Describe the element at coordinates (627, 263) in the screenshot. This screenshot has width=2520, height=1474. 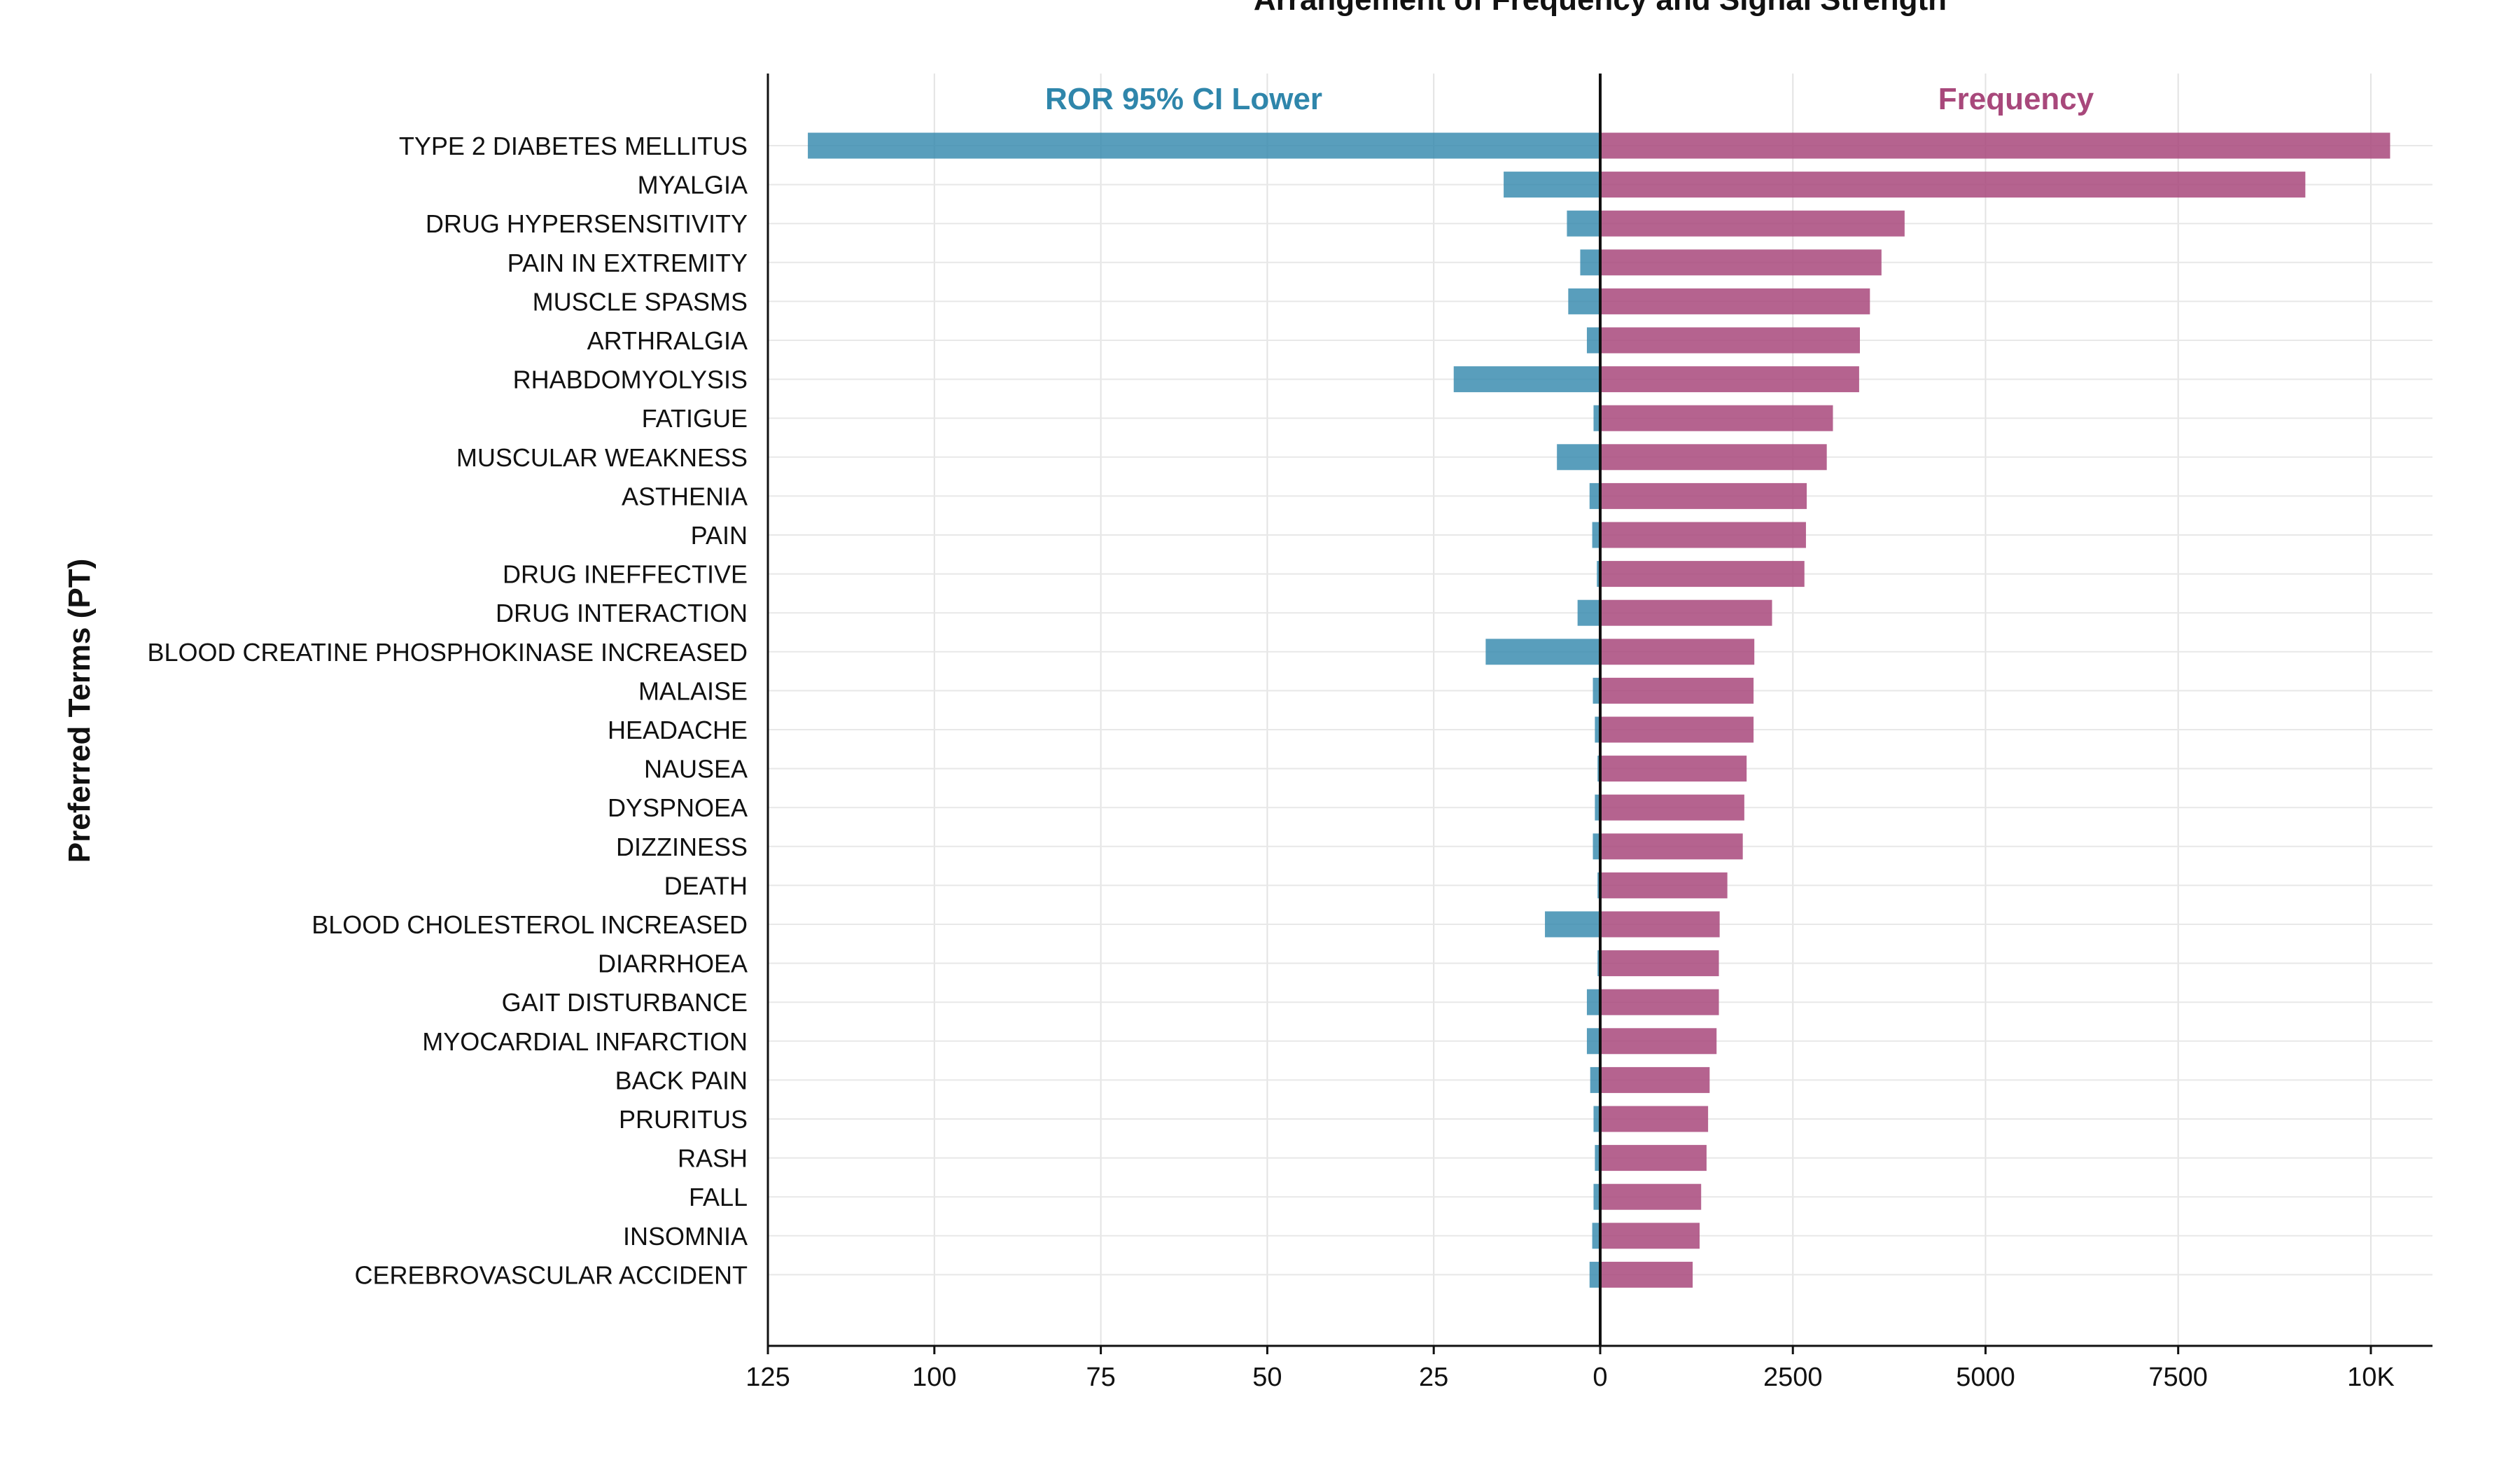
I see `category-label: PAIN IN EXTREMITY` at that location.